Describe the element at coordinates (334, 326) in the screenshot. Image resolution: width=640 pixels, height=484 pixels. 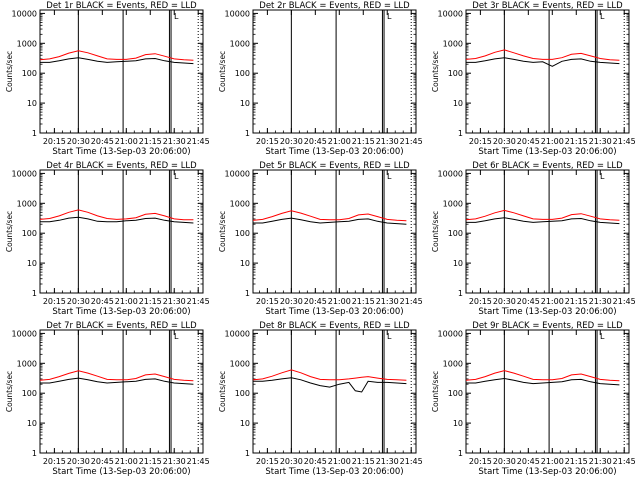
I see `panel-title: Det 8r BLACK = Events, RED = LLD` at that location.